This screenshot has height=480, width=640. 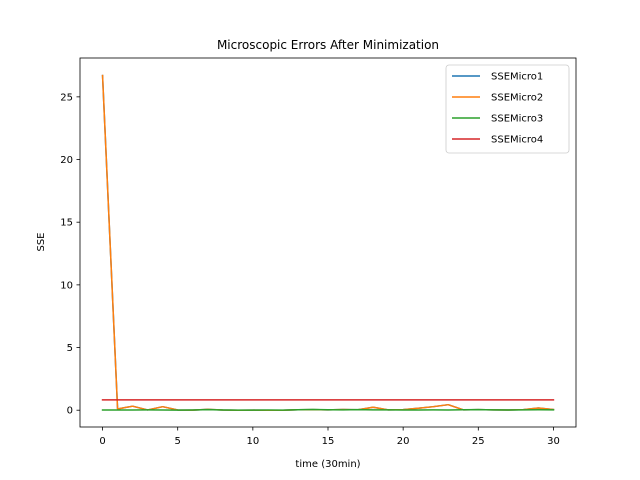 I want to click on y-tick-label: 5, so click(x=70, y=348).